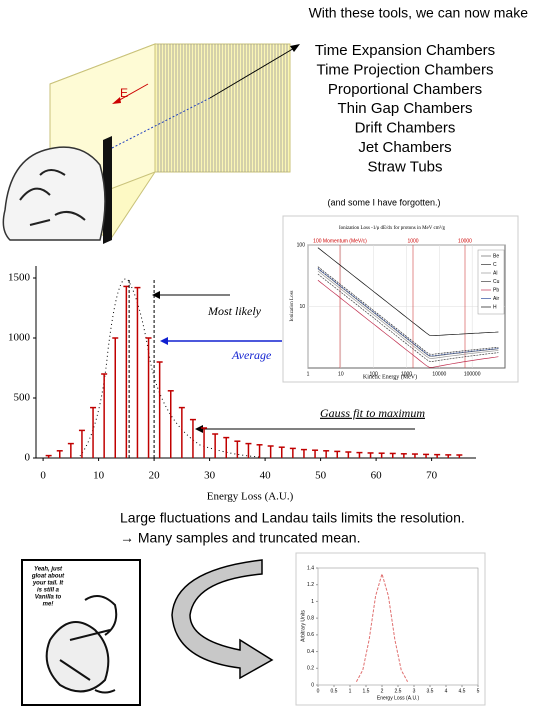  I want to click on legend-label: Al, so click(495, 273).